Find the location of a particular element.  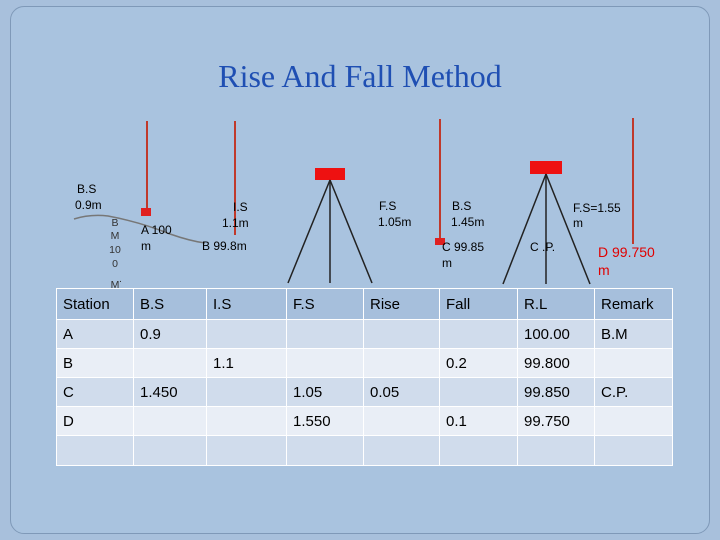

table-row is located at coordinates (364, 450).